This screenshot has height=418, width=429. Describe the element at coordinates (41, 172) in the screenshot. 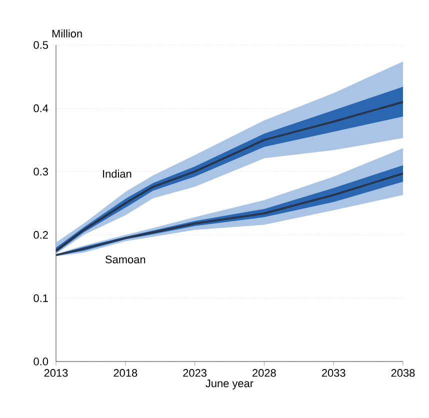

I see `y-tick-label: 0.3` at that location.